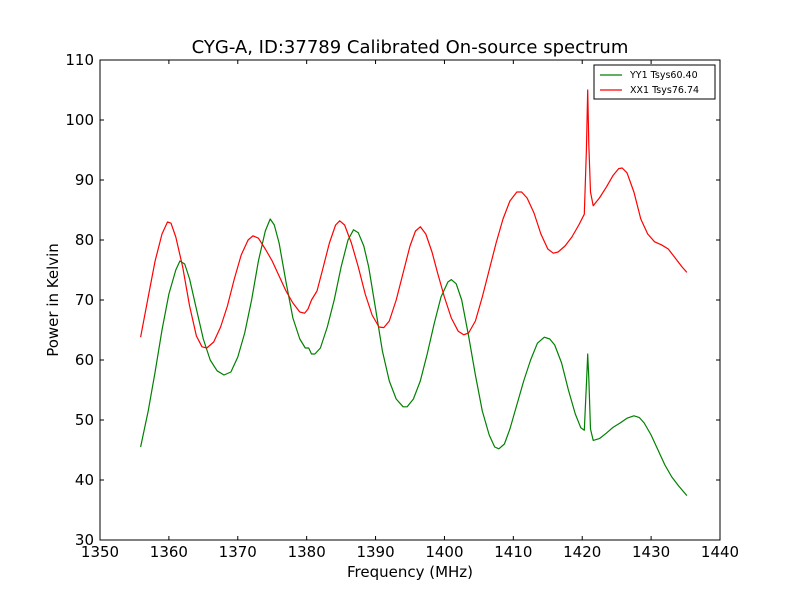 The height and width of the screenshot is (600, 800). Describe the element at coordinates (169, 552) in the screenshot. I see `x-tick-label: 1360` at that location.